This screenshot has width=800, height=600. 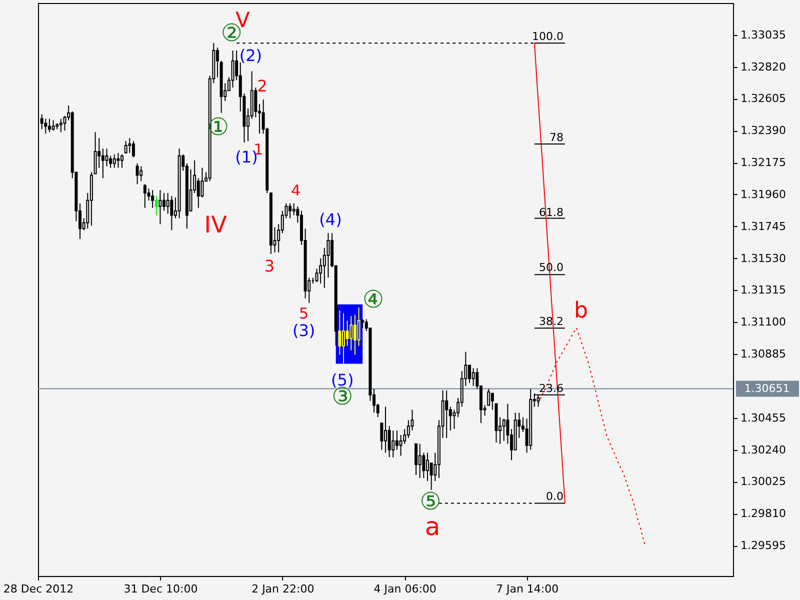 What do you see at coordinates (763, 545) in the screenshot?
I see `y-tick-label: 1.29595` at bounding box center [763, 545].